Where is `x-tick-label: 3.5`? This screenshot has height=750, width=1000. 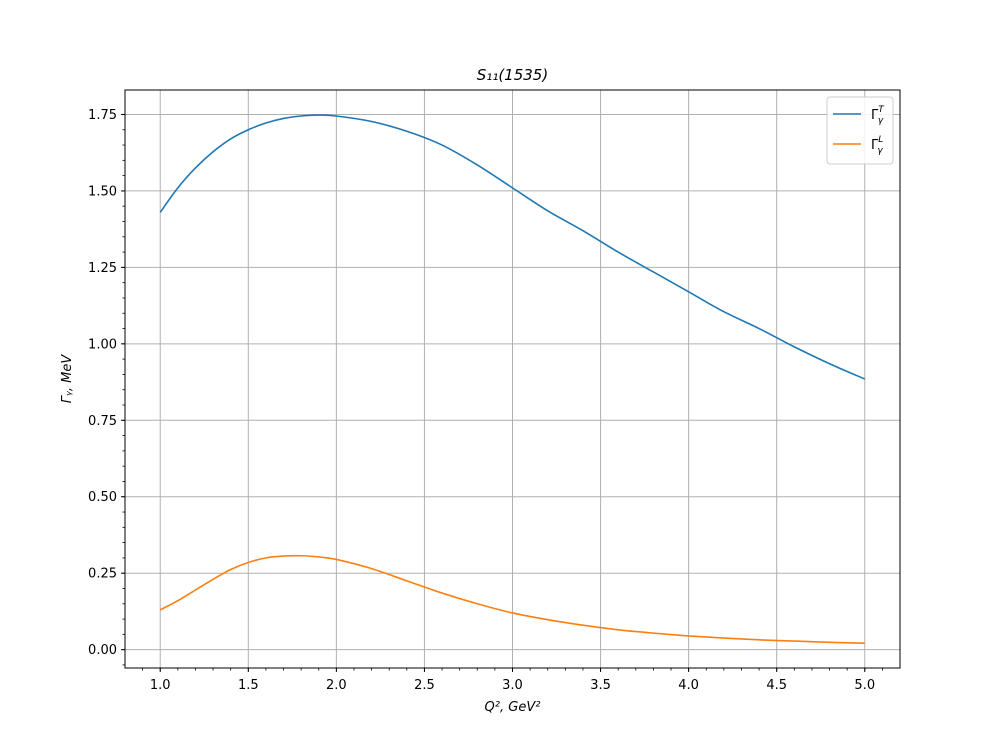 x-tick-label: 3.5 is located at coordinates (600, 685).